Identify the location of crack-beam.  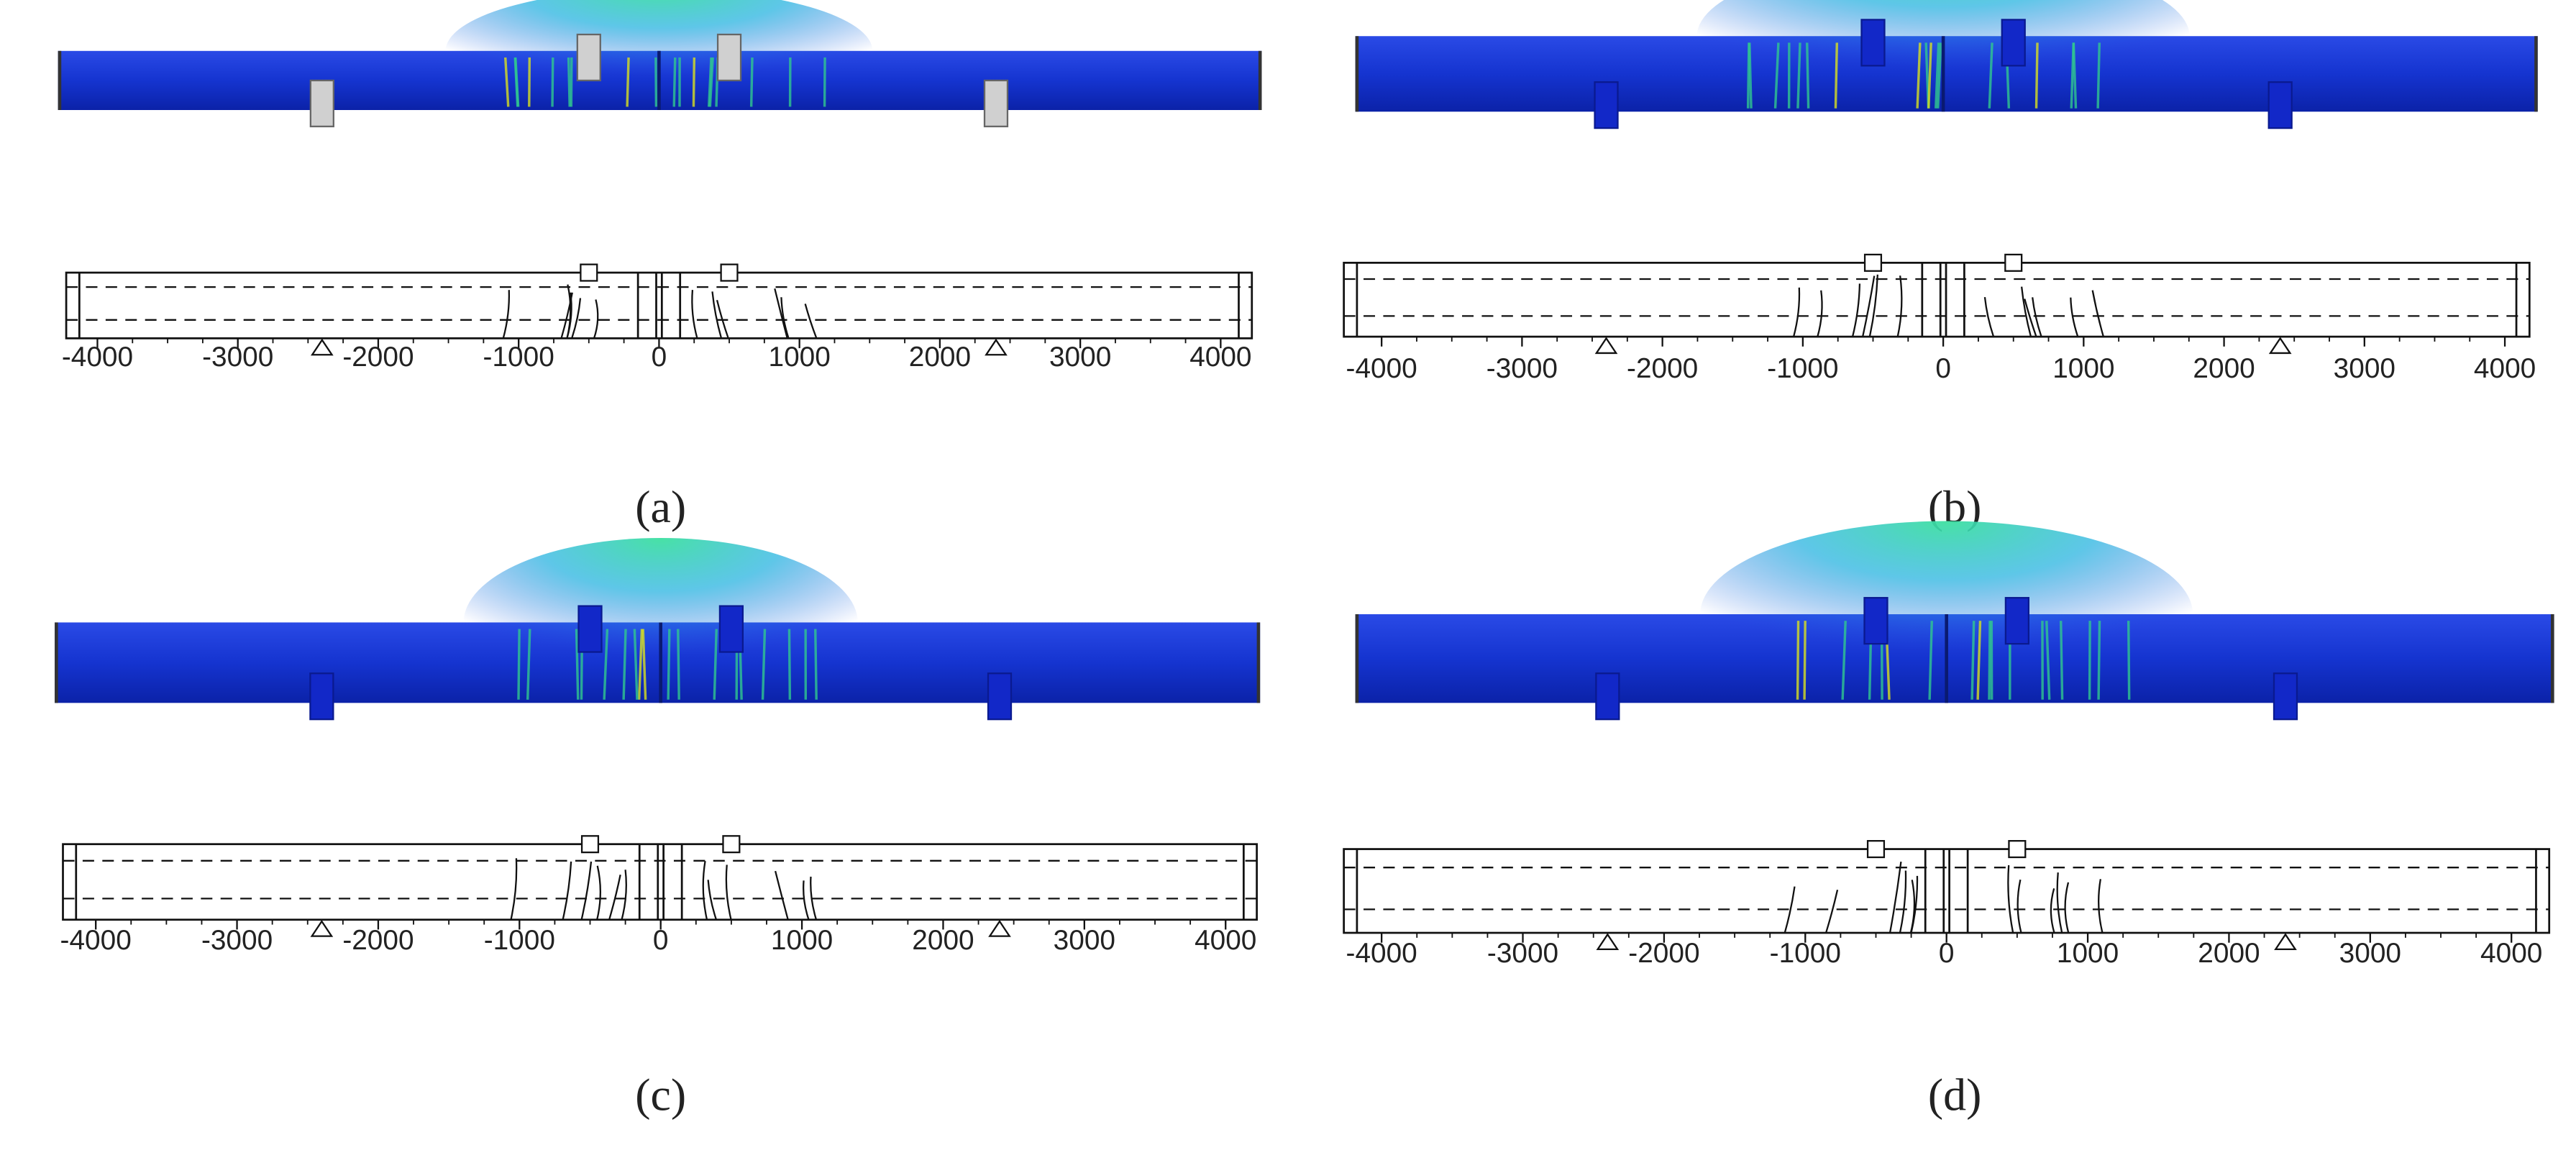
(1937, 300).